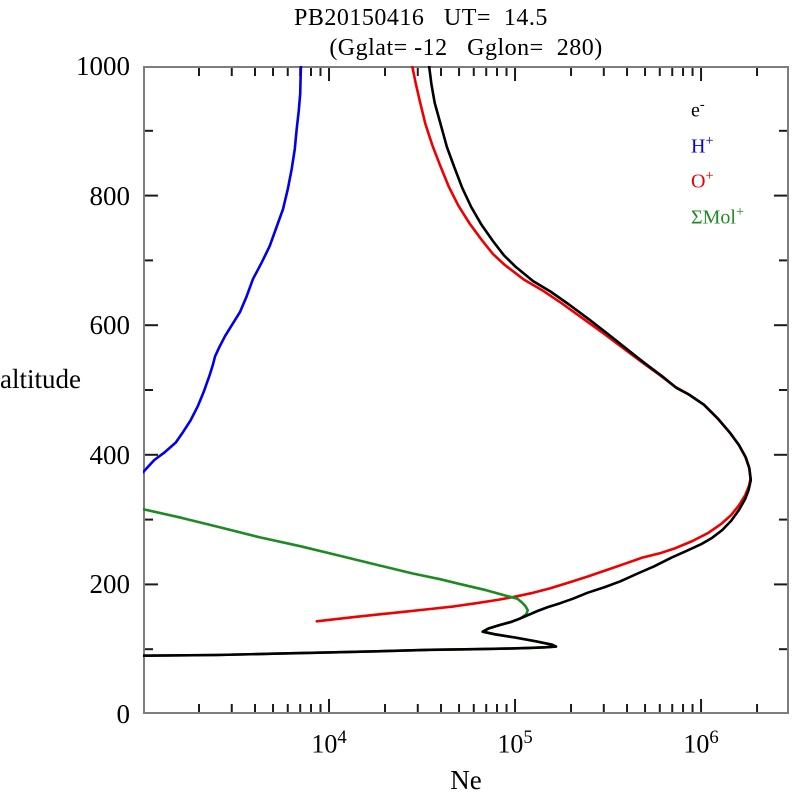 This screenshot has height=796, width=792. I want to click on plot-subtitle: (Gglat= -12 Gglon= 280), so click(466, 48).